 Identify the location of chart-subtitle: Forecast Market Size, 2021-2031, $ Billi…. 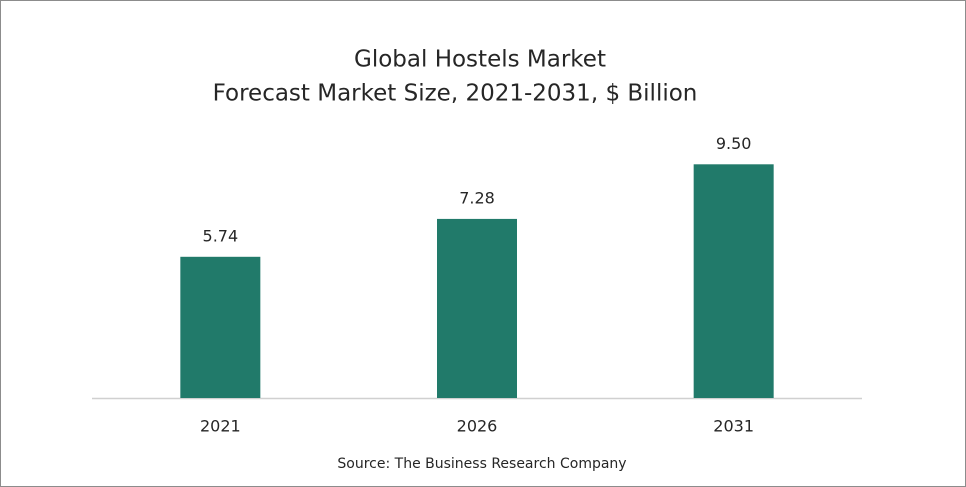
(455, 94).